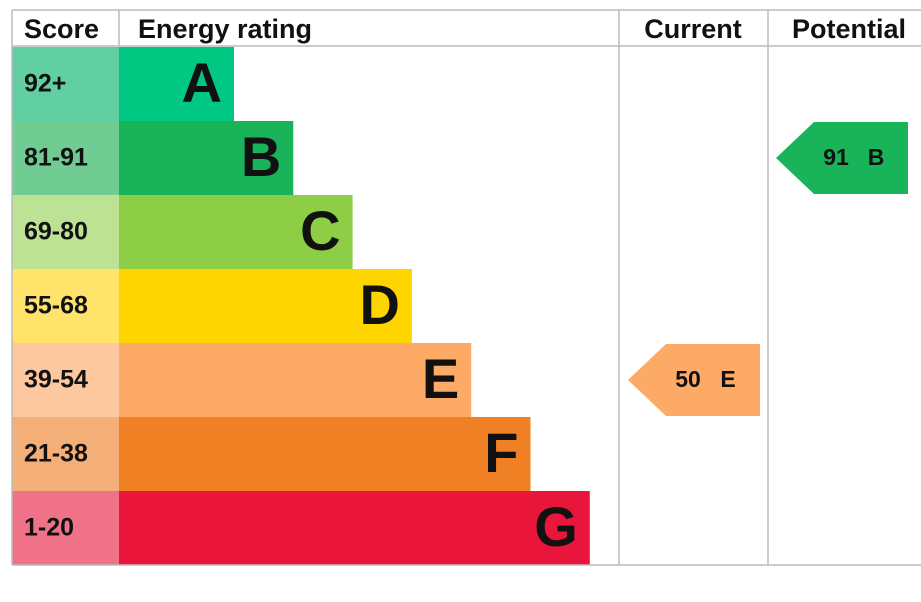 This screenshot has height=602, width=921. What do you see at coordinates (379, 304) in the screenshot?
I see `rating-letter: D` at bounding box center [379, 304].